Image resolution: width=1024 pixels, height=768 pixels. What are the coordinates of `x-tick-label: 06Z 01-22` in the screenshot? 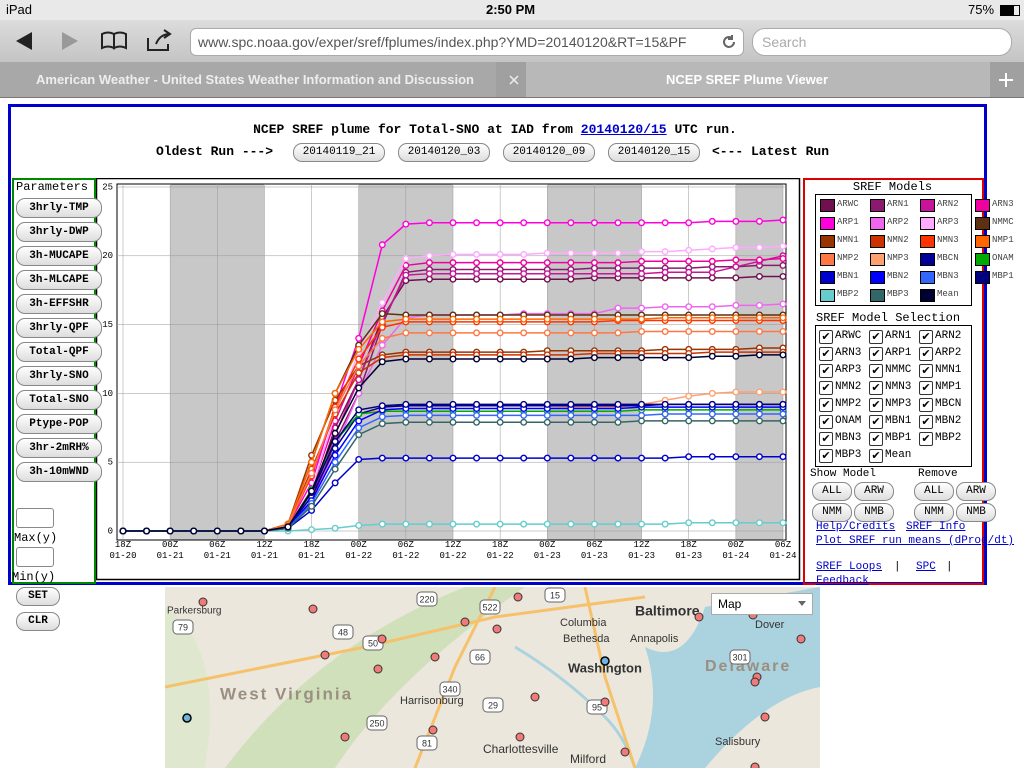 It's located at (405, 550).